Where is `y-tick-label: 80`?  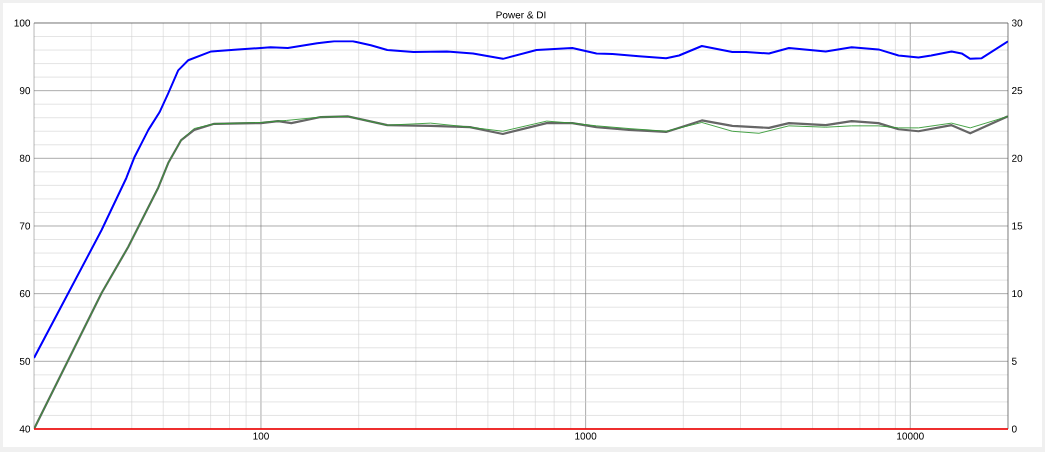 y-tick-label: 80 is located at coordinates (25, 158).